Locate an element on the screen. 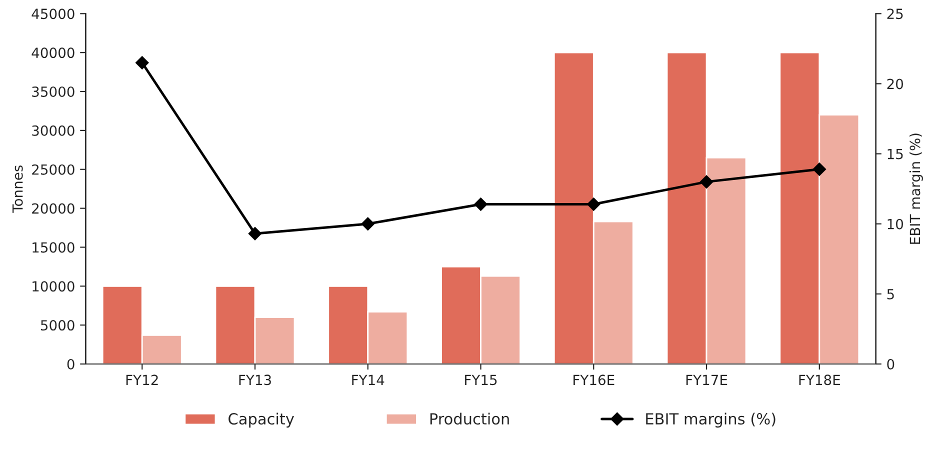 The height and width of the screenshot is (455, 952). x-tick-label: FY14 is located at coordinates (368, 379).